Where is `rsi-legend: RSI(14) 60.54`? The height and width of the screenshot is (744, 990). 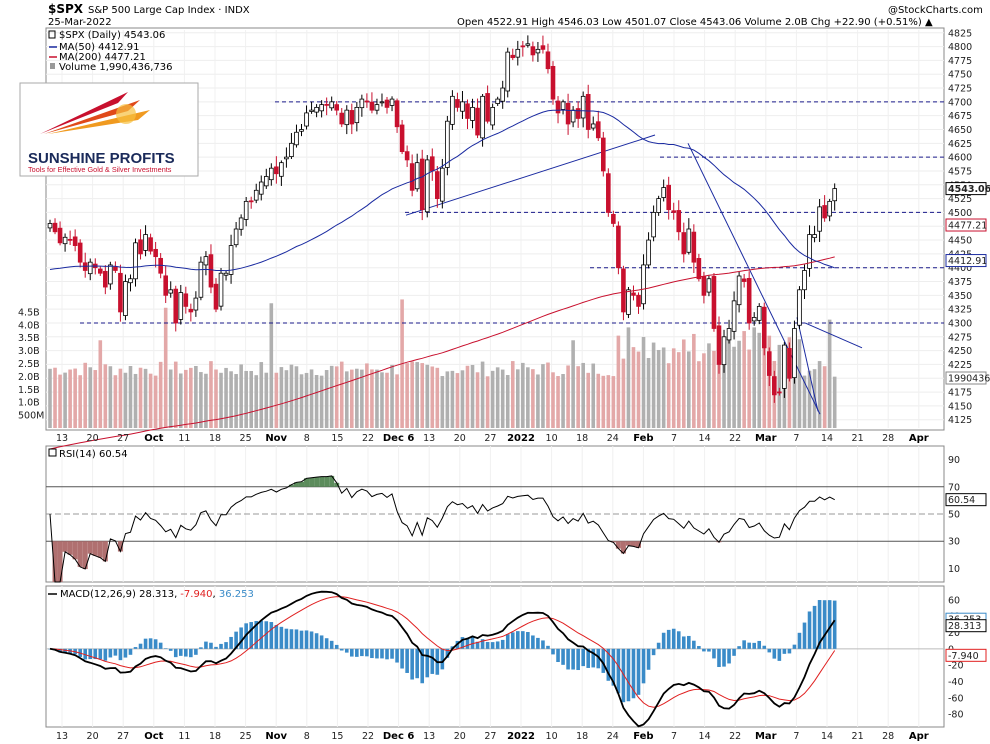
rsi-legend: RSI(14) 60.54 is located at coordinates (88, 454).